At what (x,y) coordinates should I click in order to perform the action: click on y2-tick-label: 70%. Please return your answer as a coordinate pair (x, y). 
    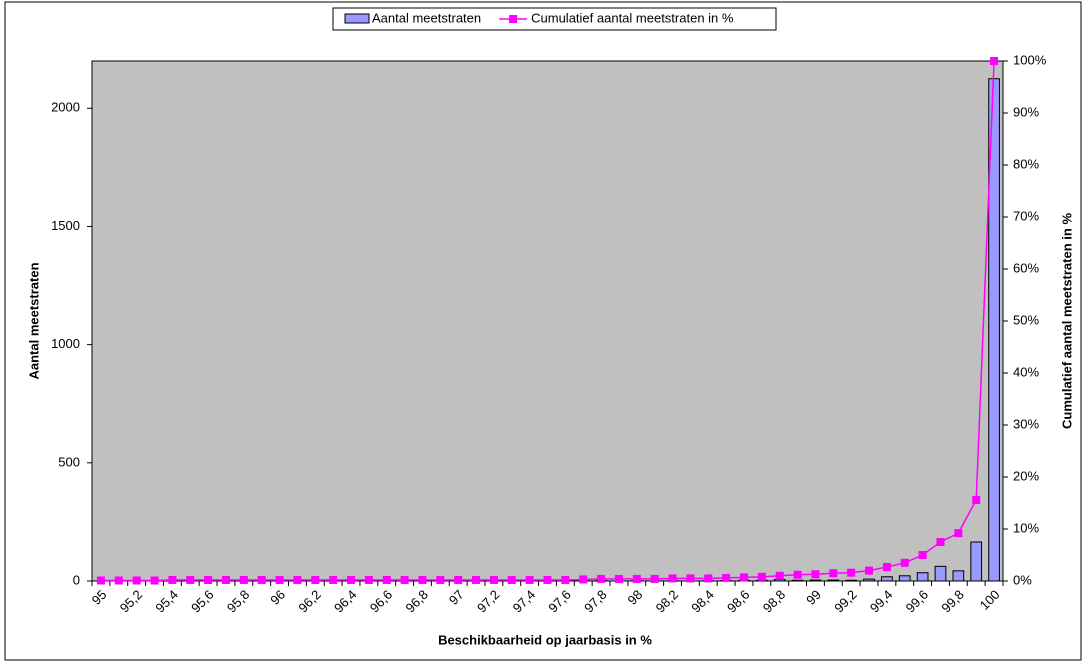
    Looking at the image, I should click on (1026, 215).